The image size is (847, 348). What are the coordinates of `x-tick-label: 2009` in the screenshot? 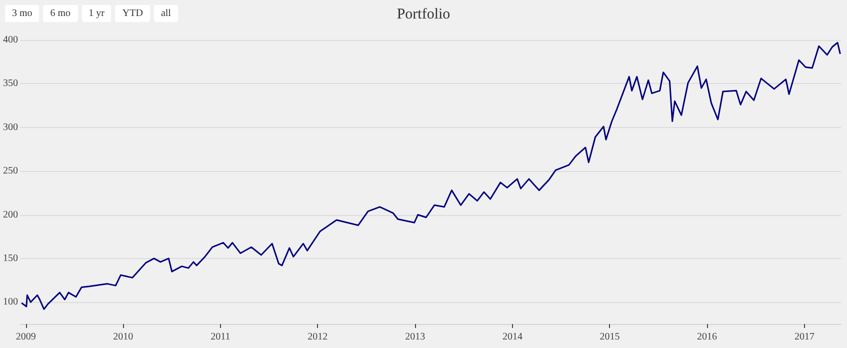 It's located at (26, 337).